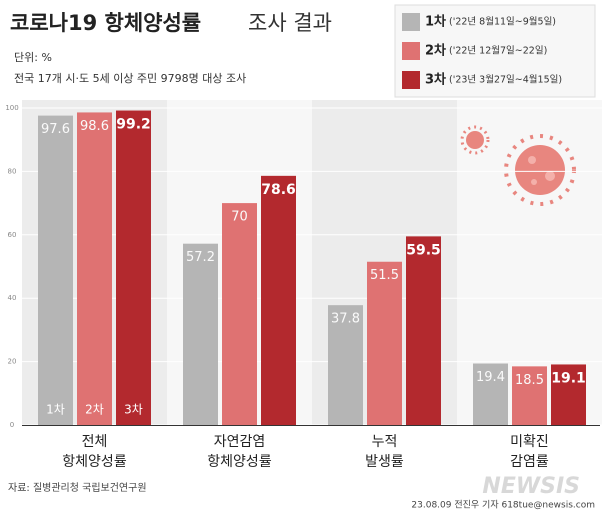 The width and height of the screenshot is (602, 518). I want to click on value-label: 19.1, so click(568, 378).